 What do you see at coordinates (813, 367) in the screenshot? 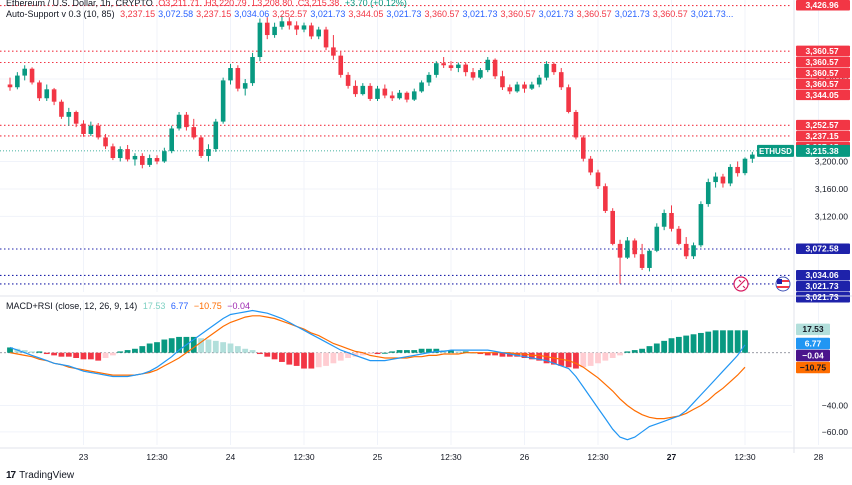
I see `macd-value-tag-text: −10.75` at bounding box center [813, 367].